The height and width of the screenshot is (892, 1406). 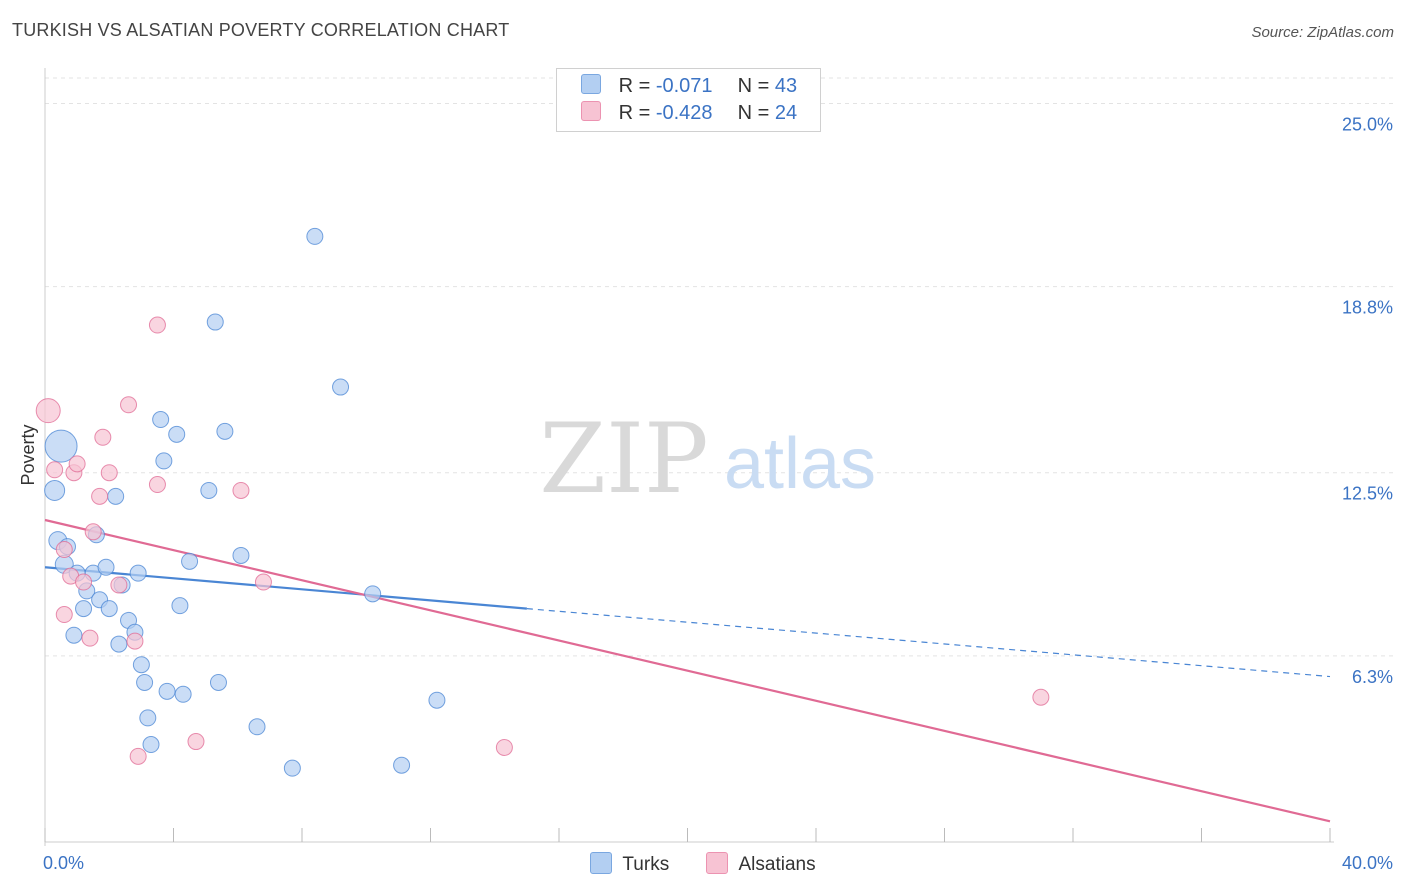 I want to click on turks-n-label: N =, so click(x=753, y=86).